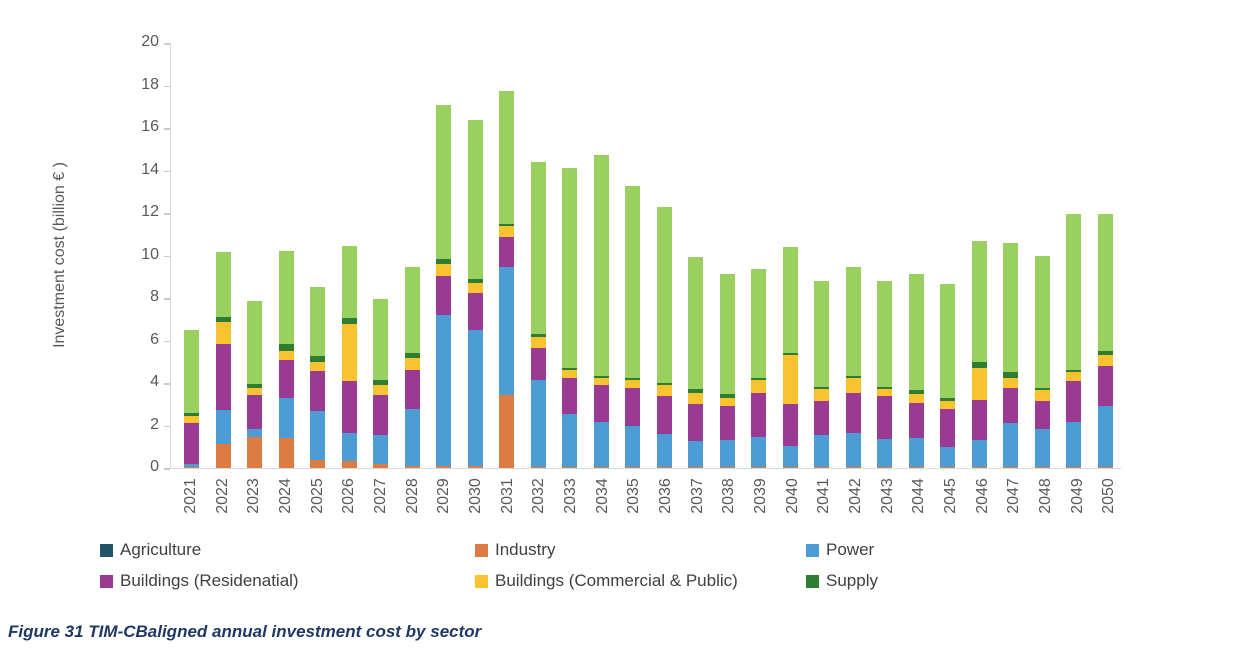 This screenshot has width=1258, height=660. Describe the element at coordinates (154, 466) in the screenshot. I see `y-tick-label: 0` at that location.